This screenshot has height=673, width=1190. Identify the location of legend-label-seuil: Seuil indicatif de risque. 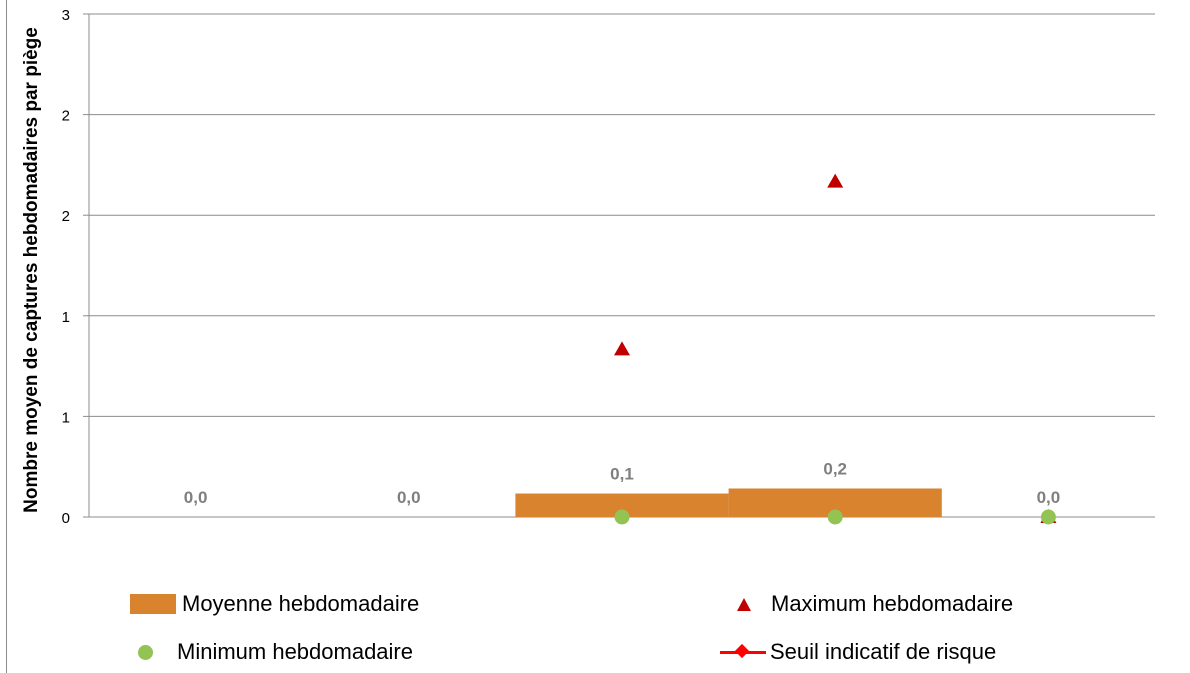
(883, 651).